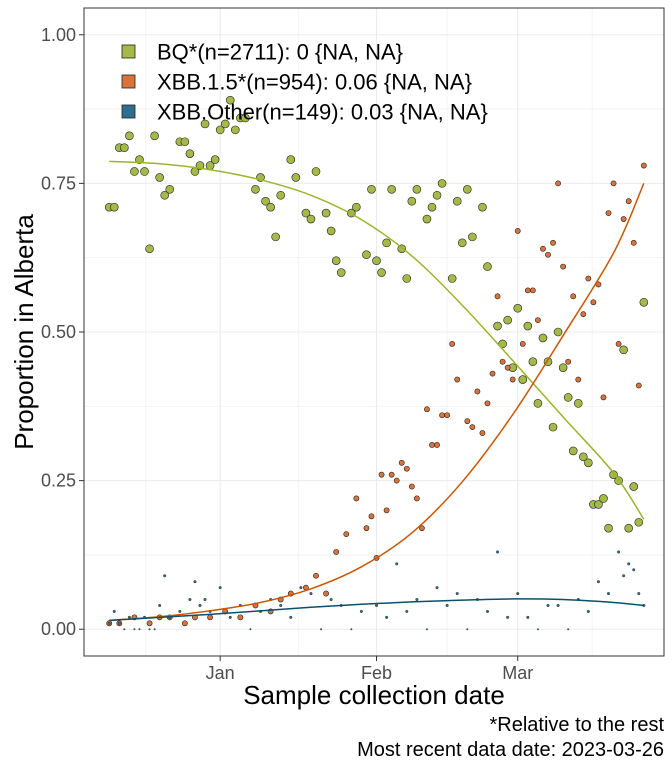 The height and width of the screenshot is (768, 672). What do you see at coordinates (510, 750) in the screenshot?
I see `caption-recent-data-date: Most recent data date: 2023-03-26` at bounding box center [510, 750].